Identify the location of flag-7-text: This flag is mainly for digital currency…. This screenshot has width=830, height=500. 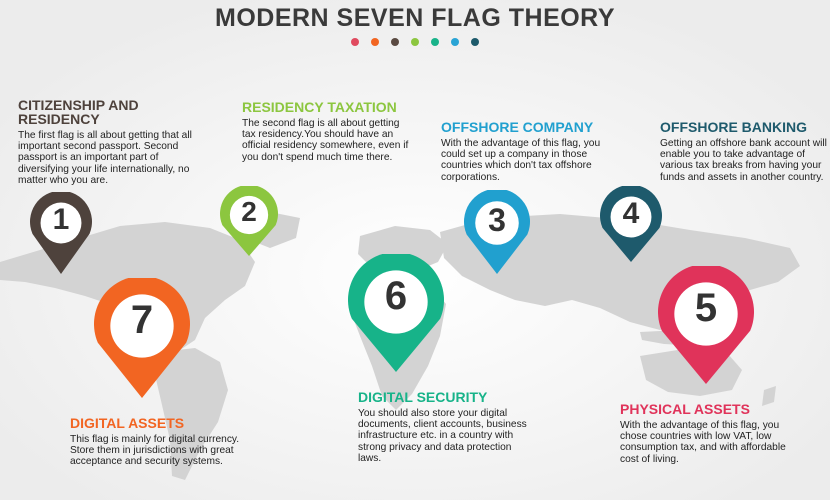
(155, 451).